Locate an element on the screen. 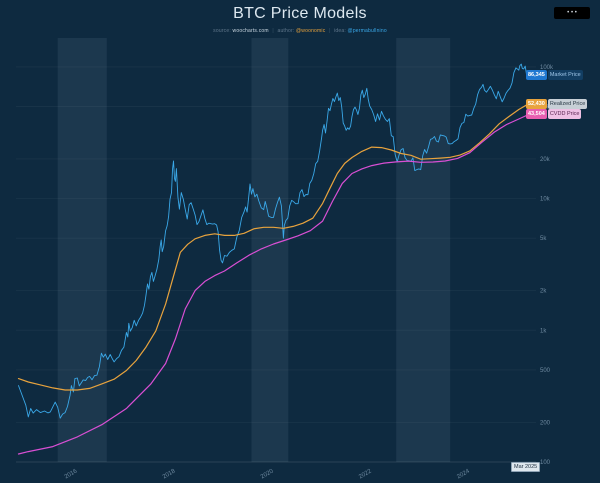 This screenshot has height=483, width=600. y-axis-tick: 10k is located at coordinates (545, 200).